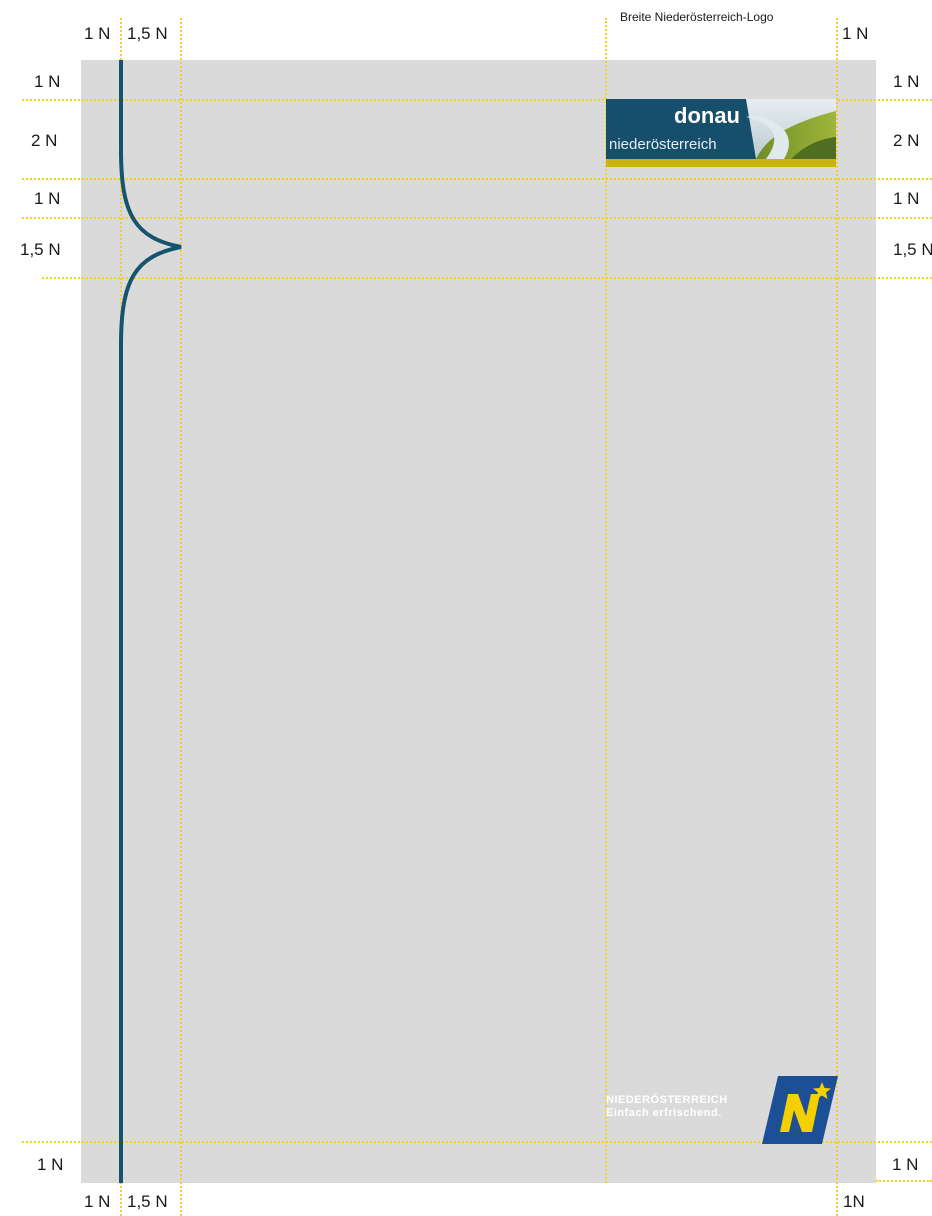  Describe the element at coordinates (150, 621) in the screenshot. I see `curve-path` at that location.